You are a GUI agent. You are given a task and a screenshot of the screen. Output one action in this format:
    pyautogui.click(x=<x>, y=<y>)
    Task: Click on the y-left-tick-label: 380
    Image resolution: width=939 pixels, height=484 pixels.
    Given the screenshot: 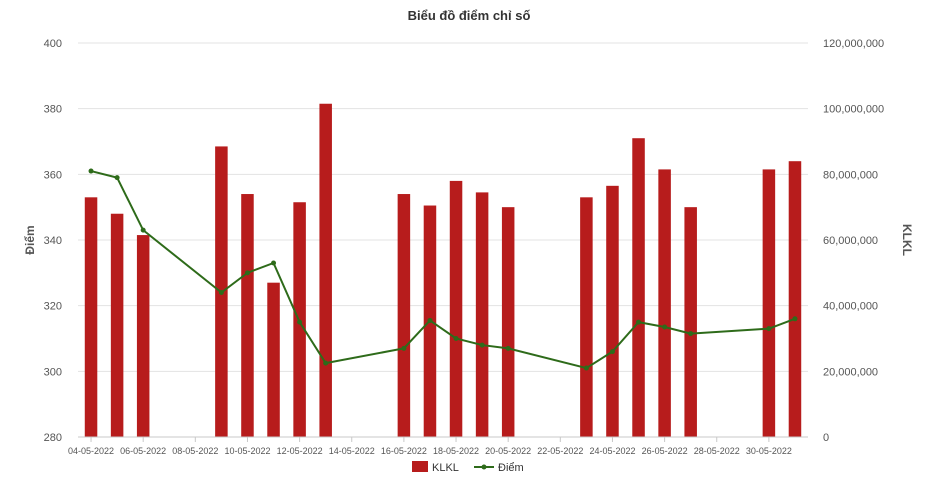 What is the action you would take?
    pyautogui.click(x=53, y=110)
    